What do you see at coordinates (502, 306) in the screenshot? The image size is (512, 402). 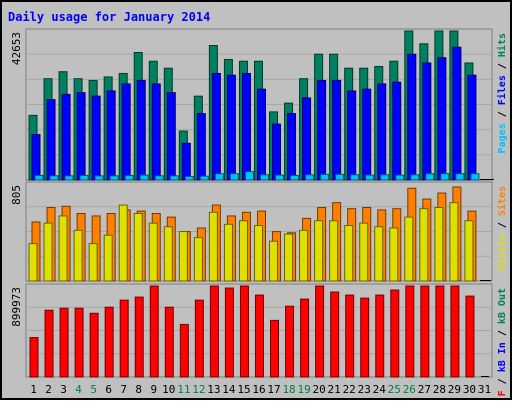 I see `legend-part-kbytes-4: kB Out` at bounding box center [502, 306].